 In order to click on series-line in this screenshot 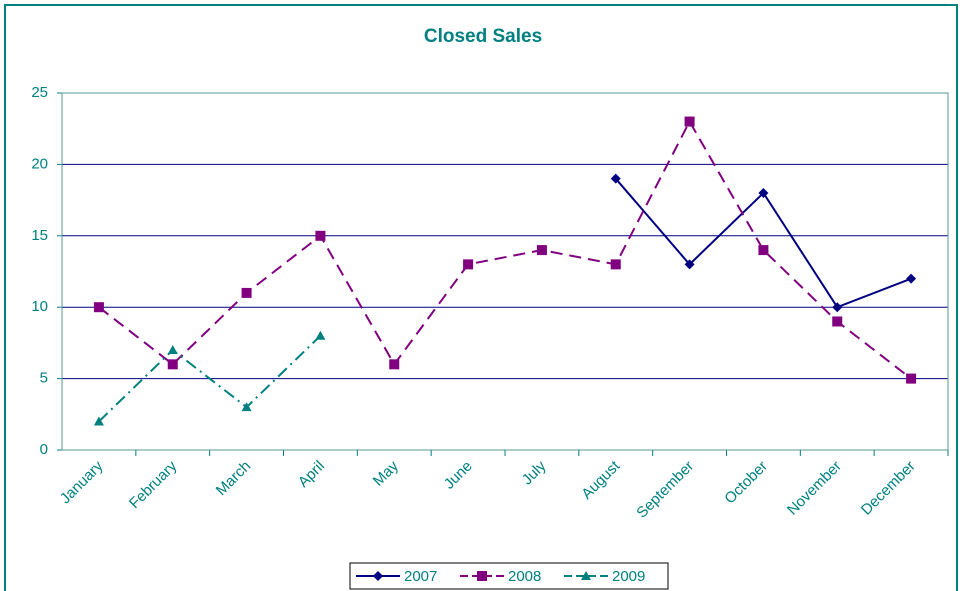, I will do `click(210, 379)`.